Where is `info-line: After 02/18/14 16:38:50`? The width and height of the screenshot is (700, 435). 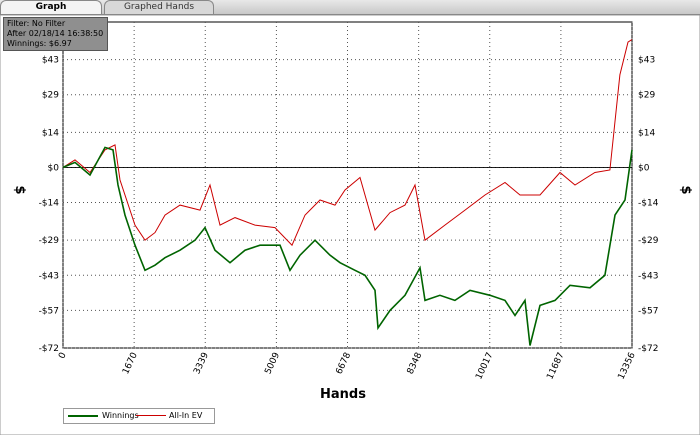
info-line: After 02/18/14 16:38:50 is located at coordinates (55, 33).